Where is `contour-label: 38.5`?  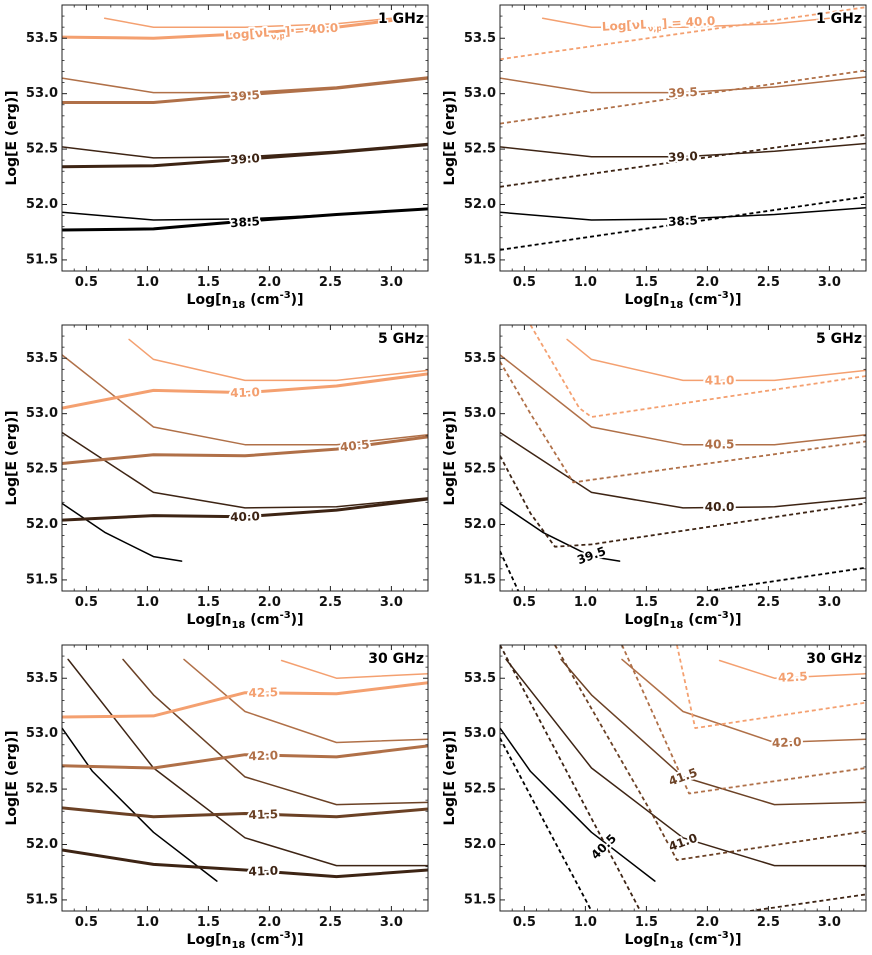 contour-label: 38.5 is located at coordinates (245, 222).